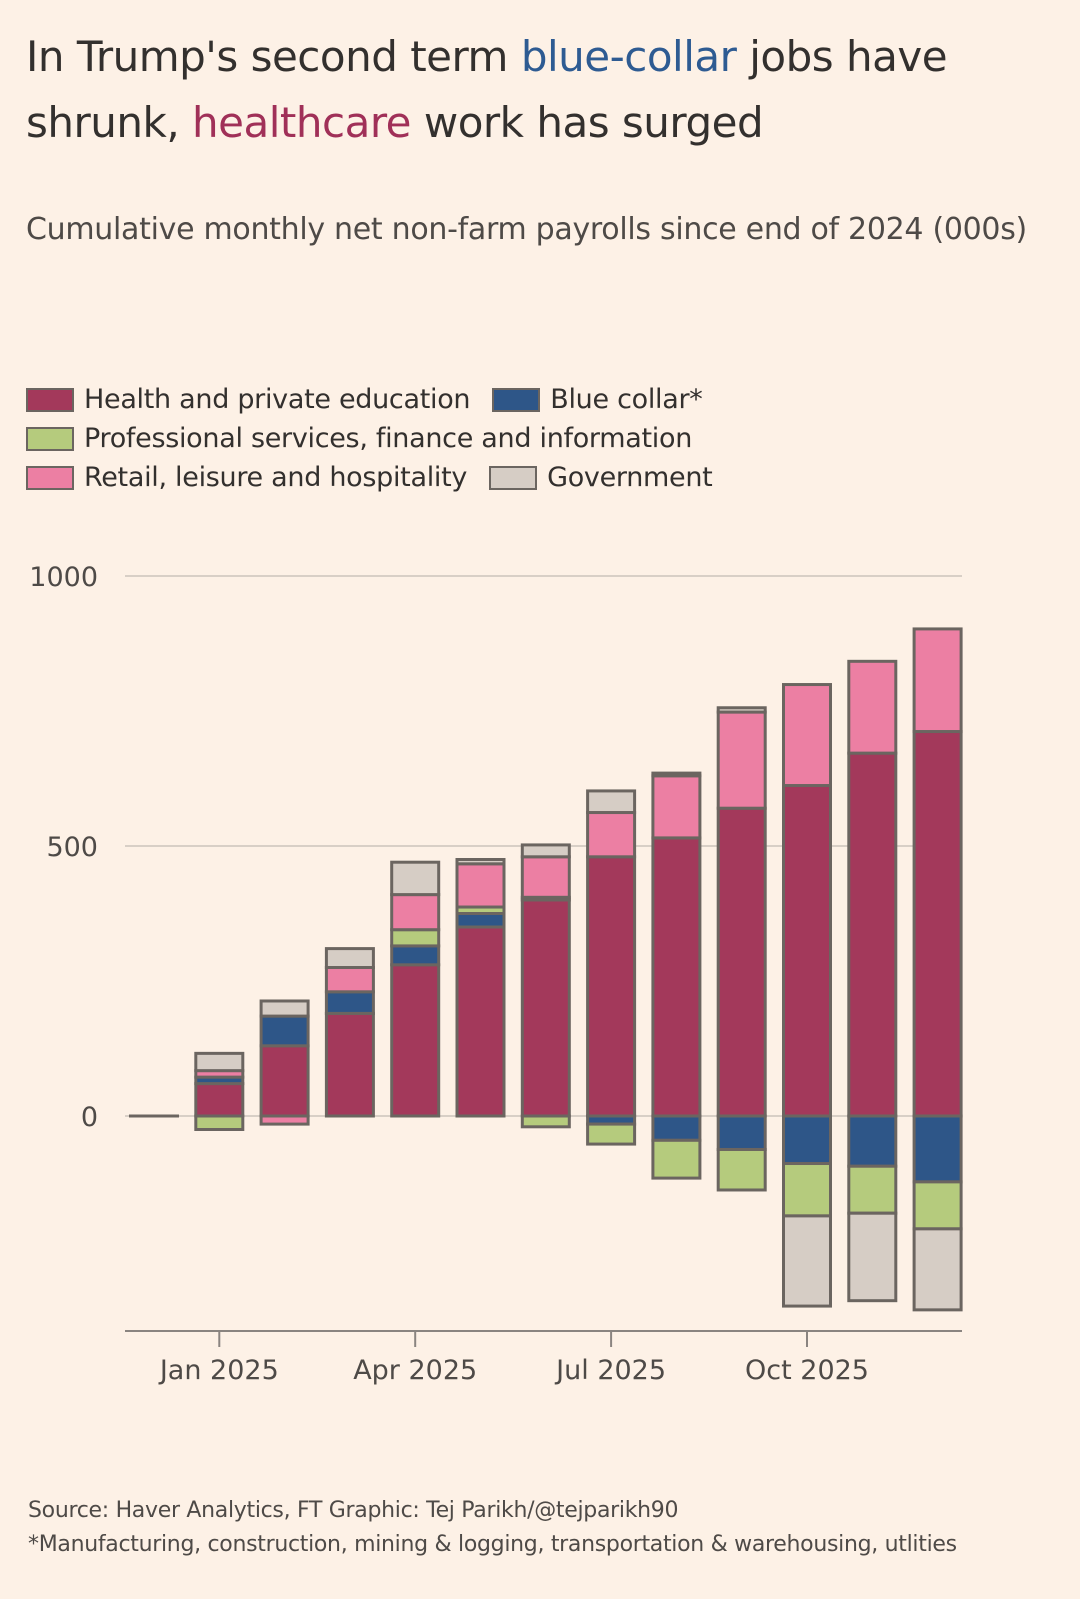 This screenshot has width=1080, height=1599. What do you see at coordinates (218, 1370) in the screenshot?
I see `x-tick-label: Jan 2025` at bounding box center [218, 1370].